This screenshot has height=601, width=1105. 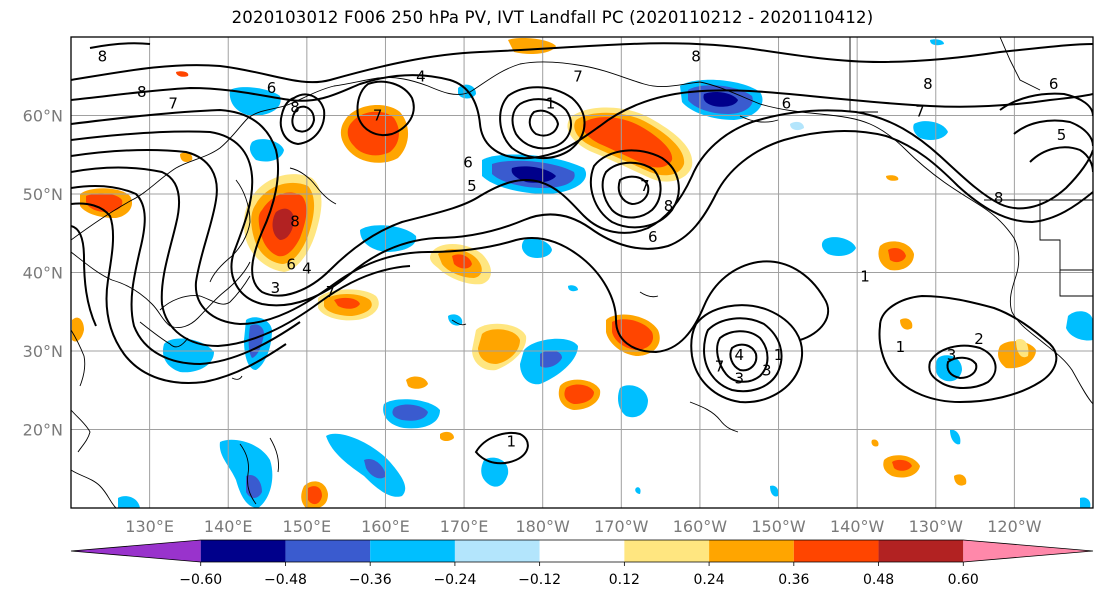 I want to click on longitude-label: 160°W, so click(x=700, y=526).